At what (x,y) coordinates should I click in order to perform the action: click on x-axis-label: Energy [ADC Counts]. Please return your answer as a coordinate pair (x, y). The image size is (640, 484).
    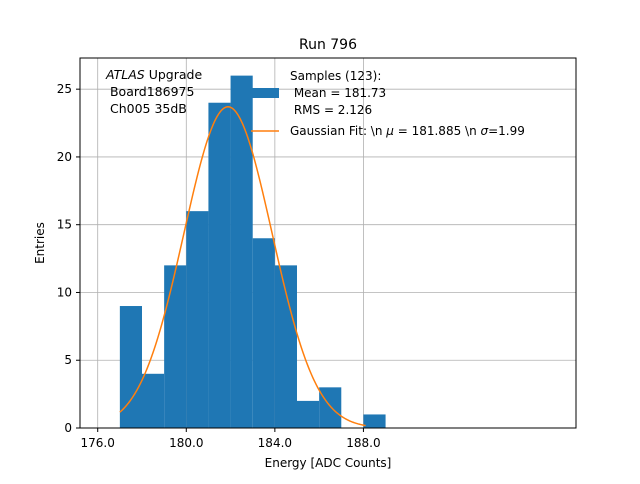
    Looking at the image, I should click on (328, 463).